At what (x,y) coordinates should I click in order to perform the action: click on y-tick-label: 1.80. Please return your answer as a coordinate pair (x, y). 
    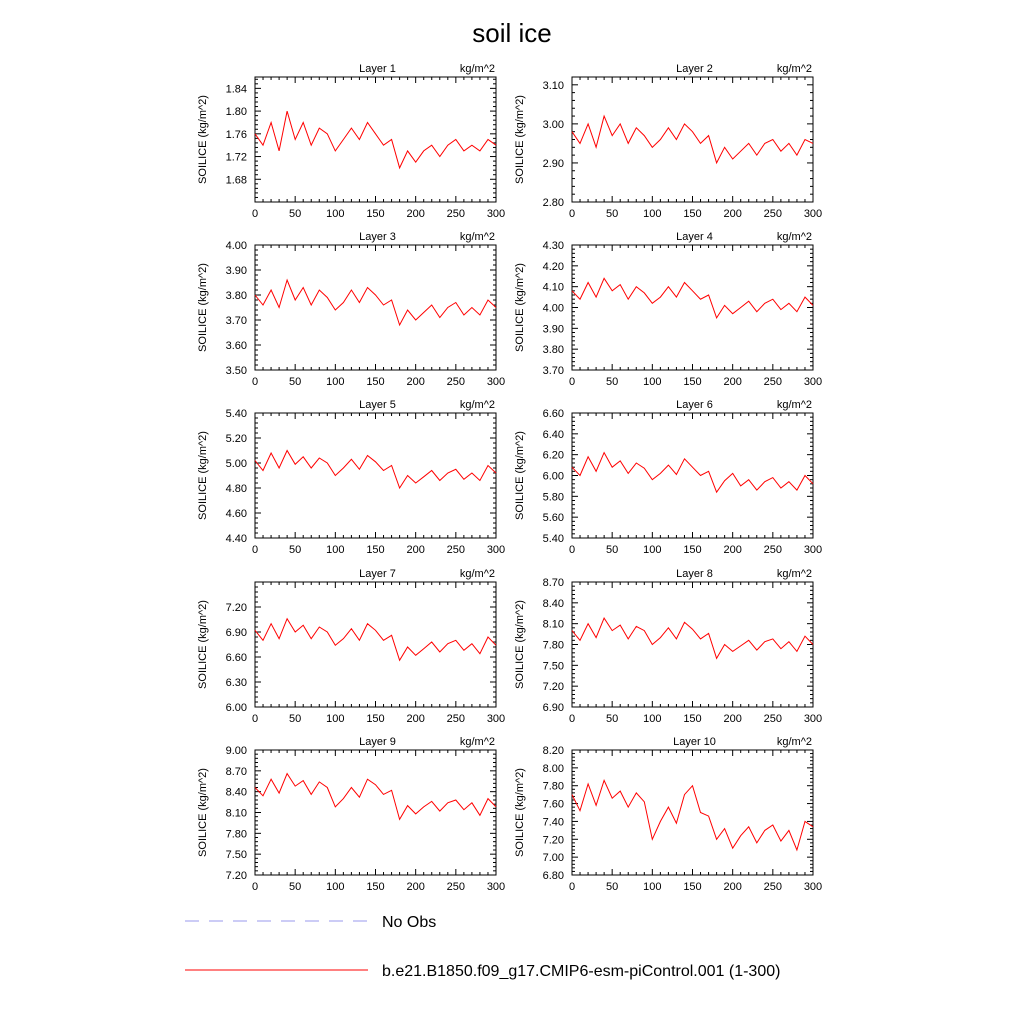
    Looking at the image, I should click on (236, 112).